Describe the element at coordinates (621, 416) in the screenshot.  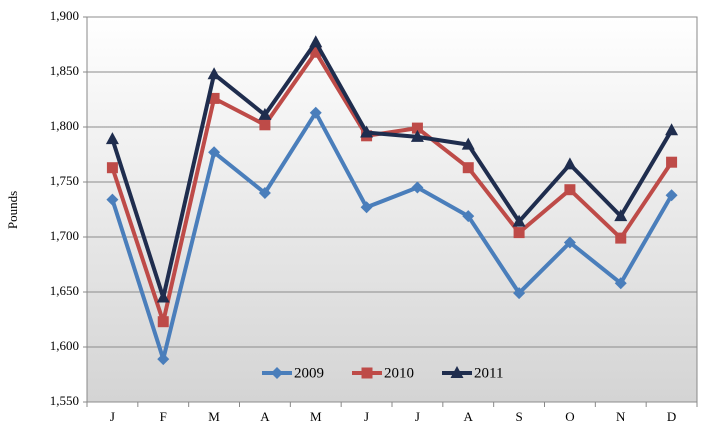
I see `x-tick-label: N` at that location.